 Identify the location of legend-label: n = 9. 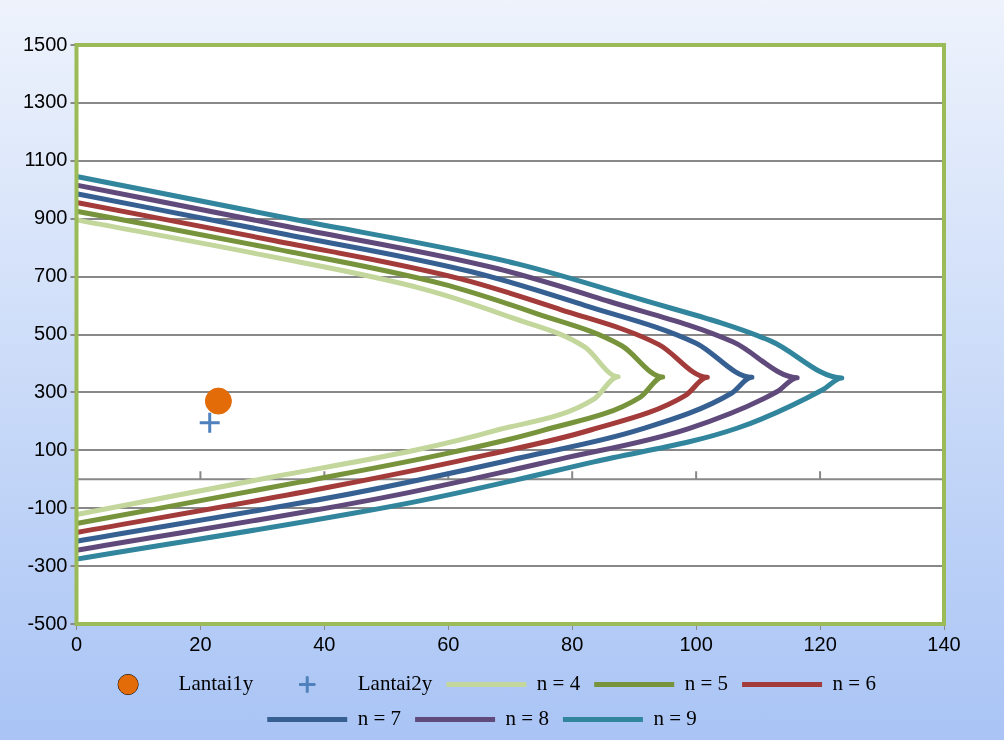
(675, 718).